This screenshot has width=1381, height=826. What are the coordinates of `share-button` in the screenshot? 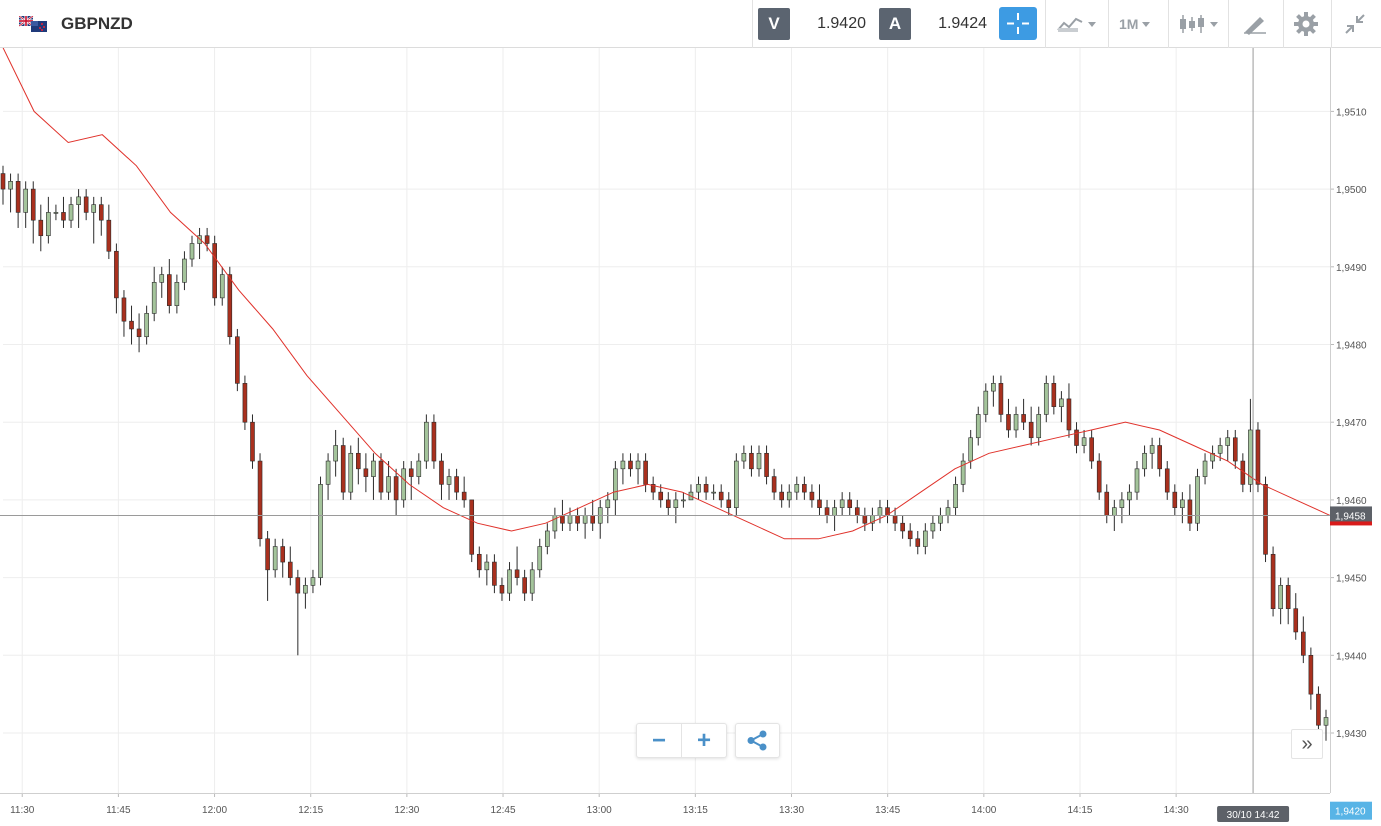 It's located at (757, 740).